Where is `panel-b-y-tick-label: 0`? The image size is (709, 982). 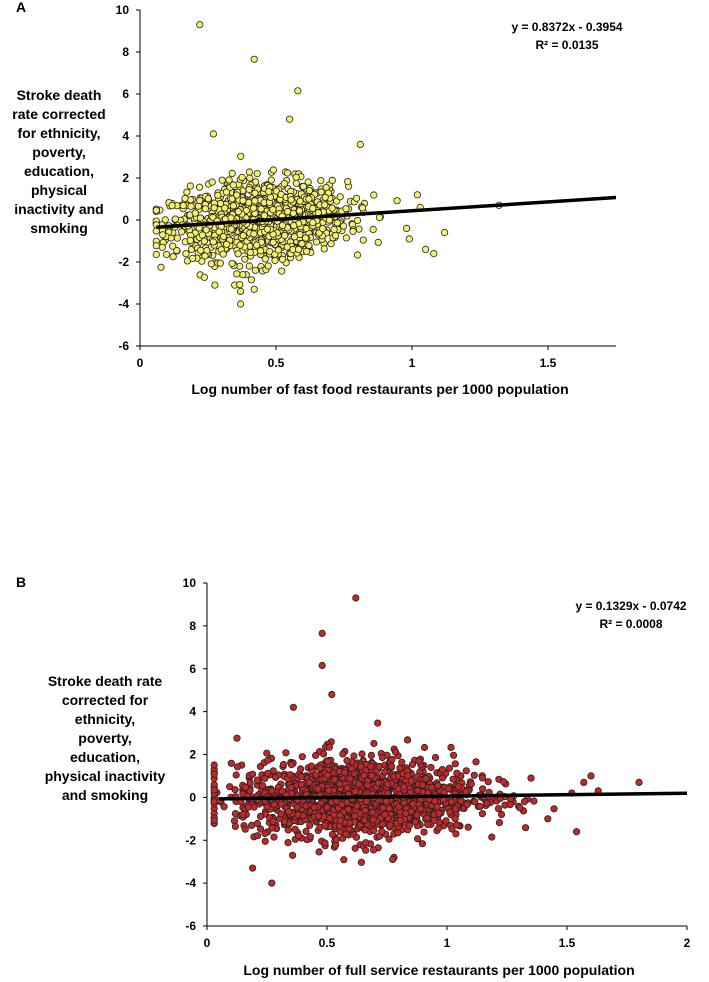 panel-b-y-tick-label: 0 is located at coordinates (192, 797).